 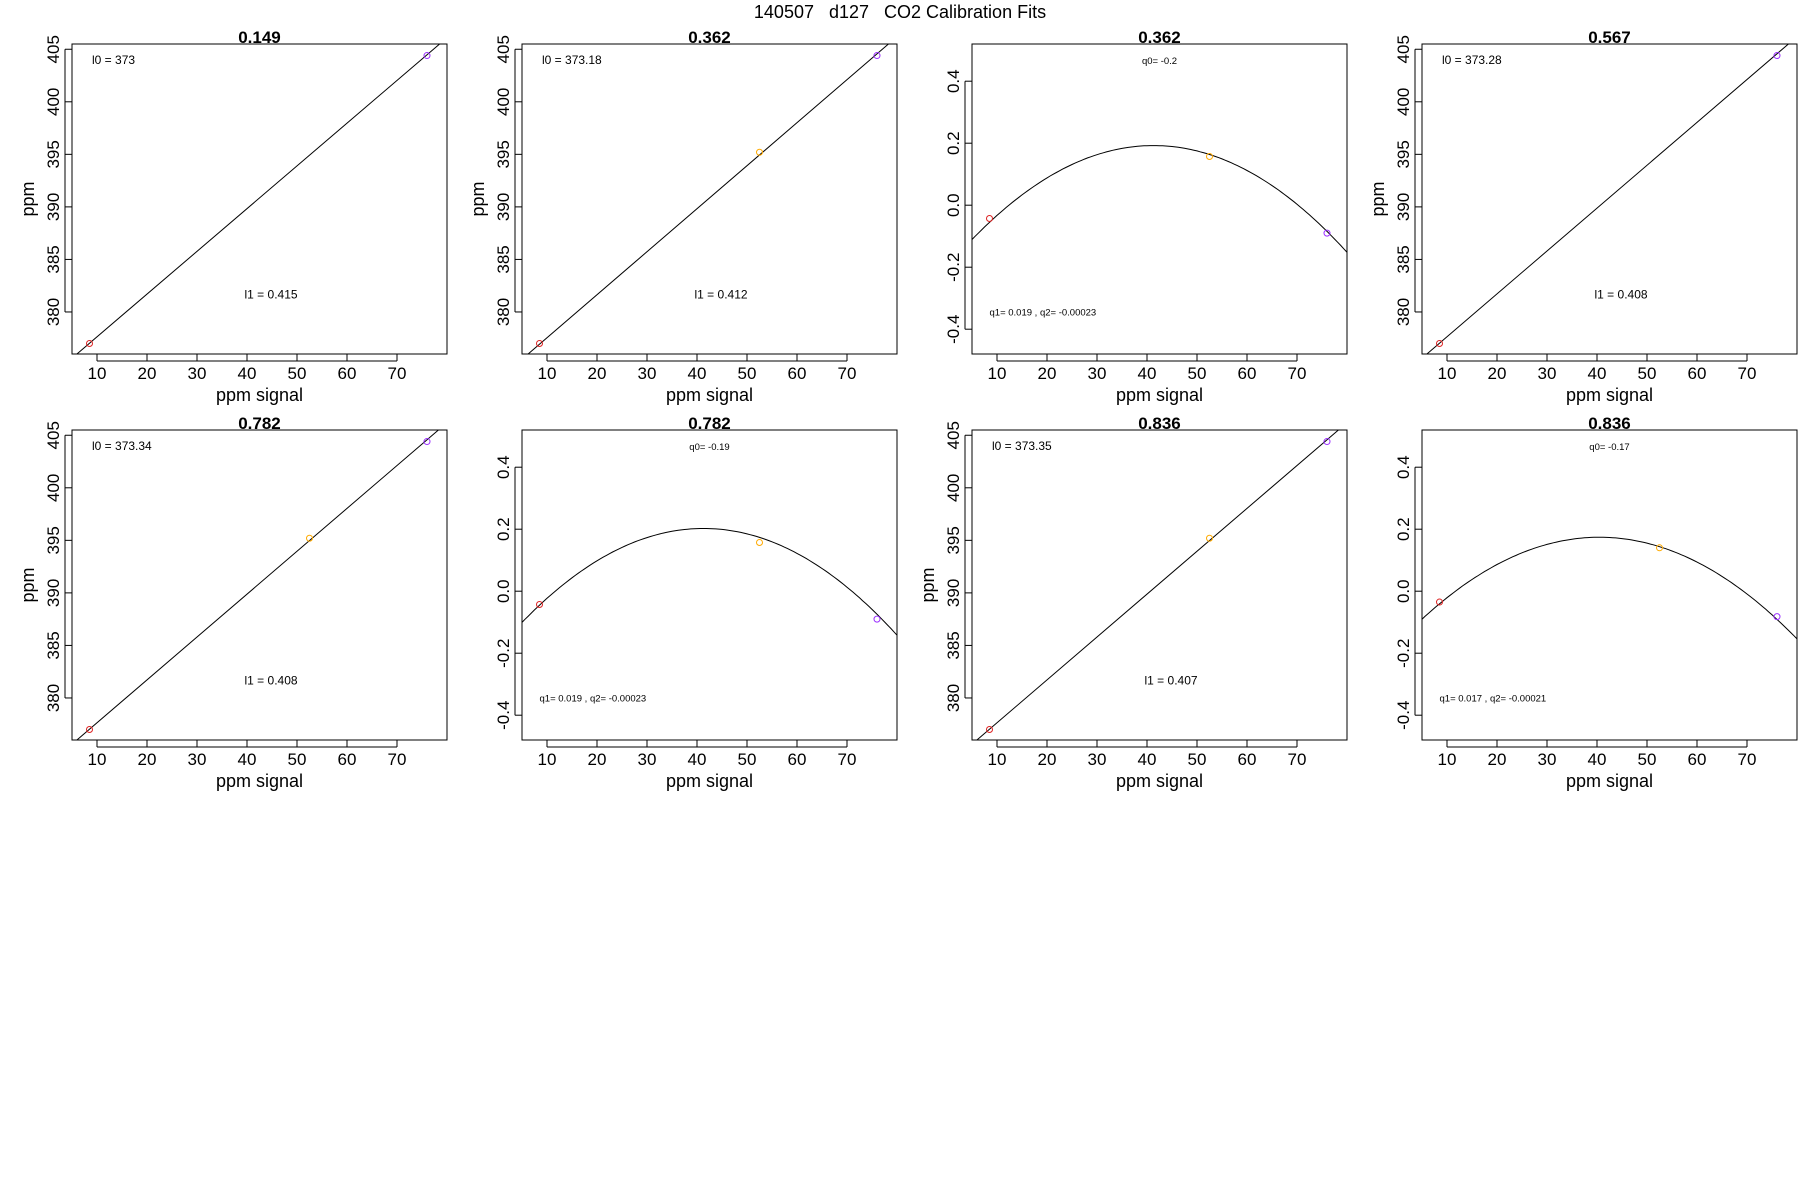 I want to click on fit-annotation: l1 = 0.407, so click(x=1171, y=680).